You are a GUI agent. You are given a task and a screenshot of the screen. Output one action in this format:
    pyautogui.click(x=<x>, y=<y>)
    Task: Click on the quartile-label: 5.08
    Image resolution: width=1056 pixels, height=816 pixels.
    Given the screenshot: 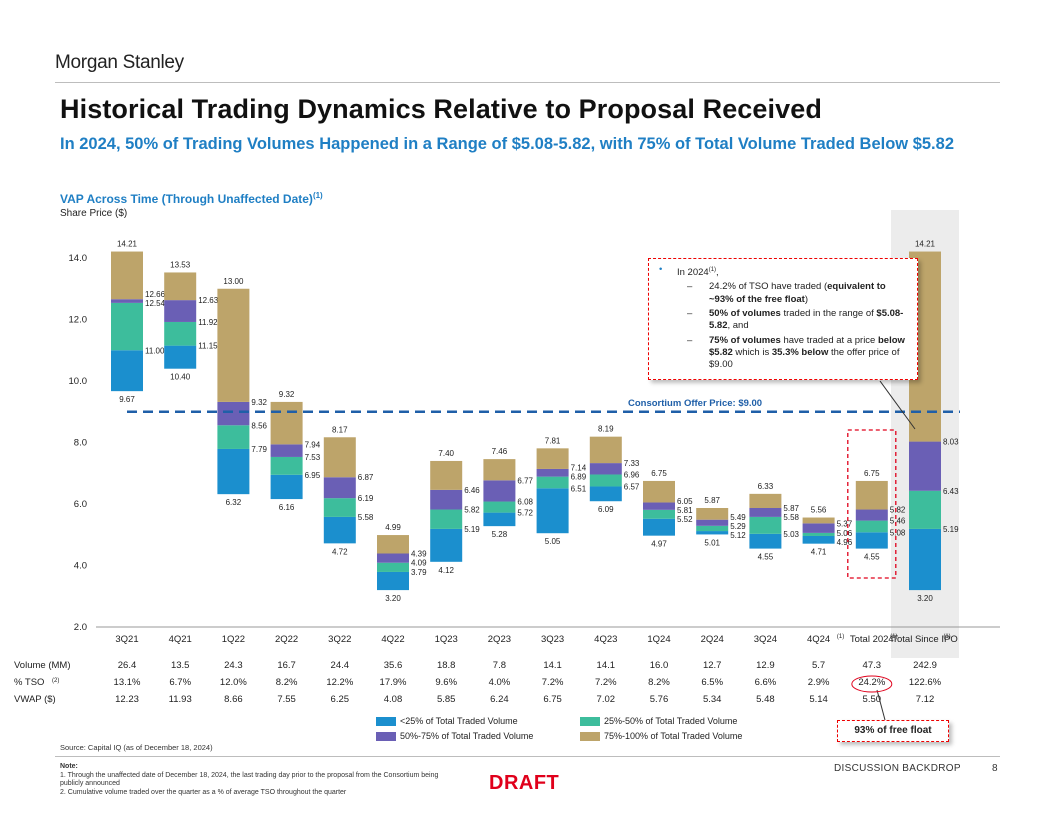 What is the action you would take?
    pyautogui.click(x=898, y=532)
    